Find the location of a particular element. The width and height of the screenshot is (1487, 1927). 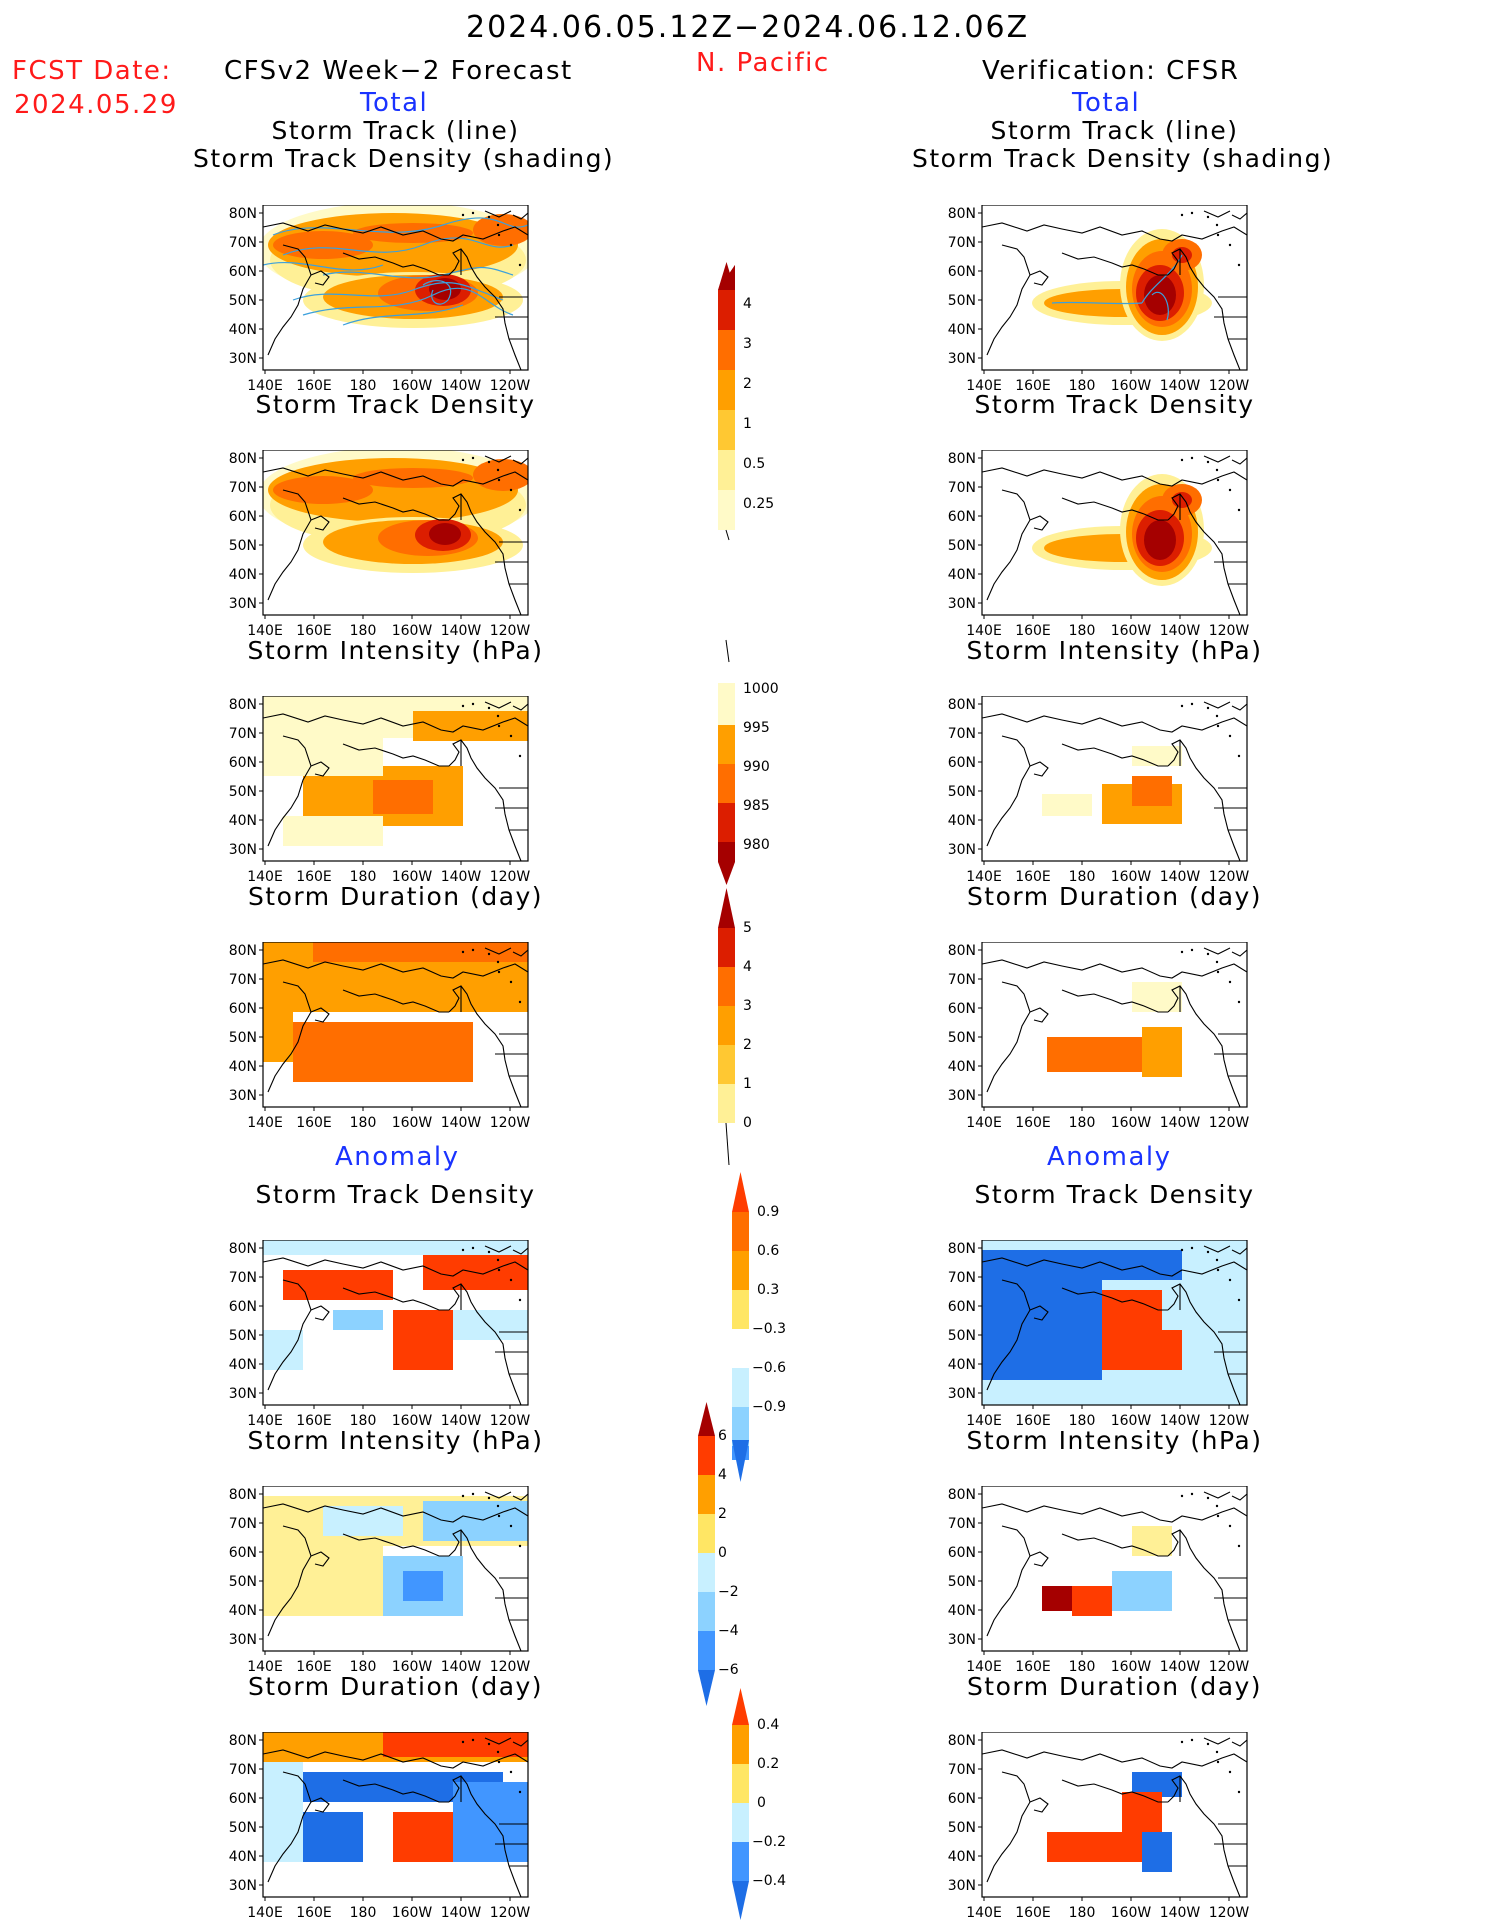

panel-title-danom-right: Storm Track Density is located at coordinates (1114, 1194).